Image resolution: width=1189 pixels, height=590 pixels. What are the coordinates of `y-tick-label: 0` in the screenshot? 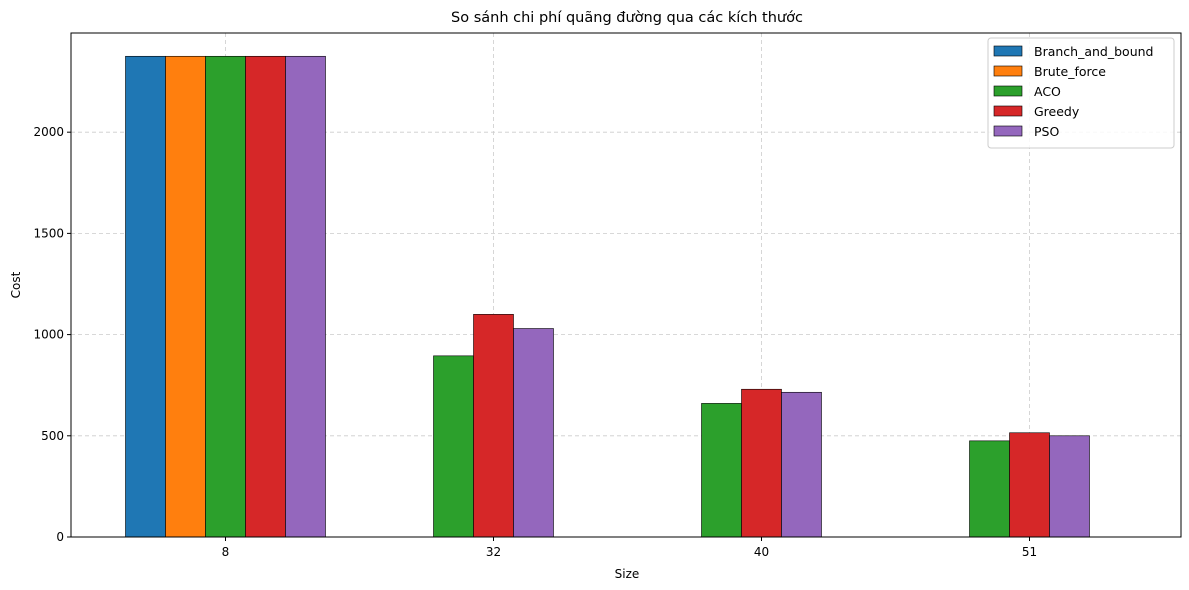 It's located at (60, 537).